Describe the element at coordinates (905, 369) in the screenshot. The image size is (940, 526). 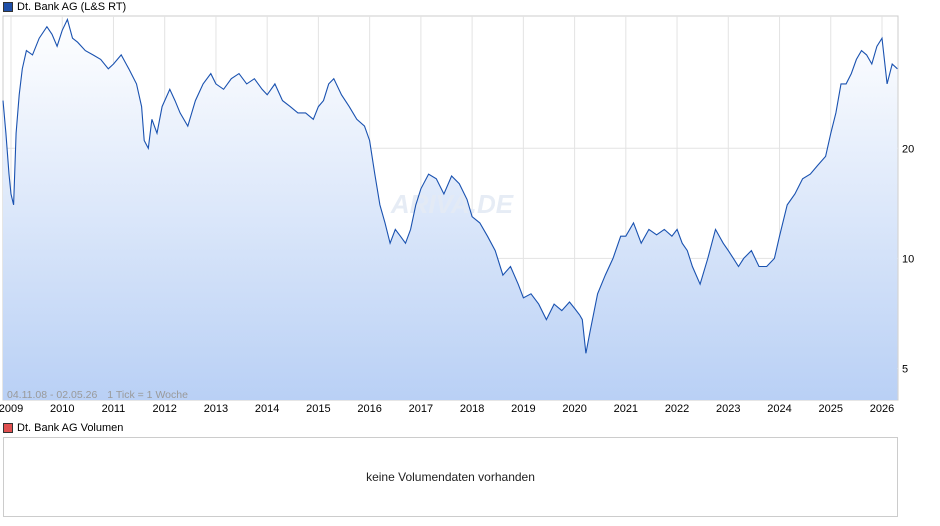
I see `y-tick-label: 5` at that location.